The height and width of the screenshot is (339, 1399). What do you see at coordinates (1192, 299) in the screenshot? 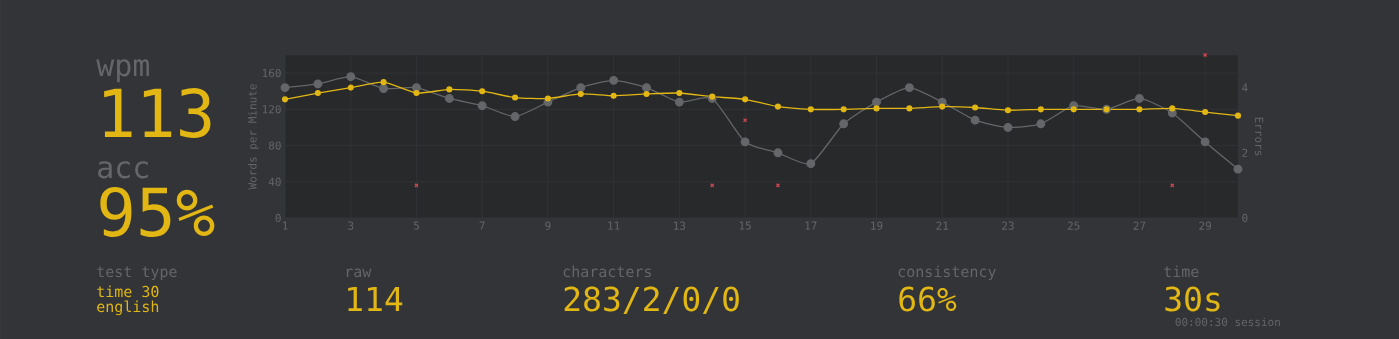
I see `text: 30s` at bounding box center [1192, 299].